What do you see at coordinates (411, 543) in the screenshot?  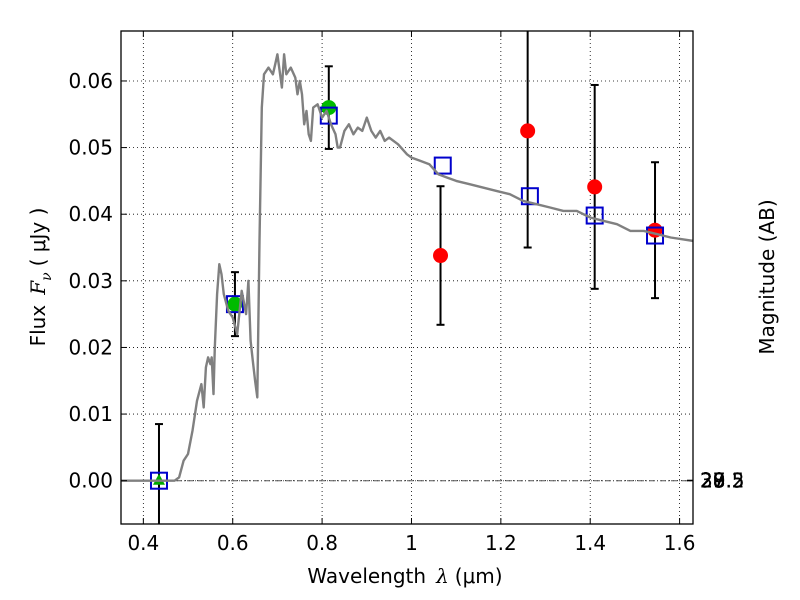 I see `x-tick-label: 1` at bounding box center [411, 543].